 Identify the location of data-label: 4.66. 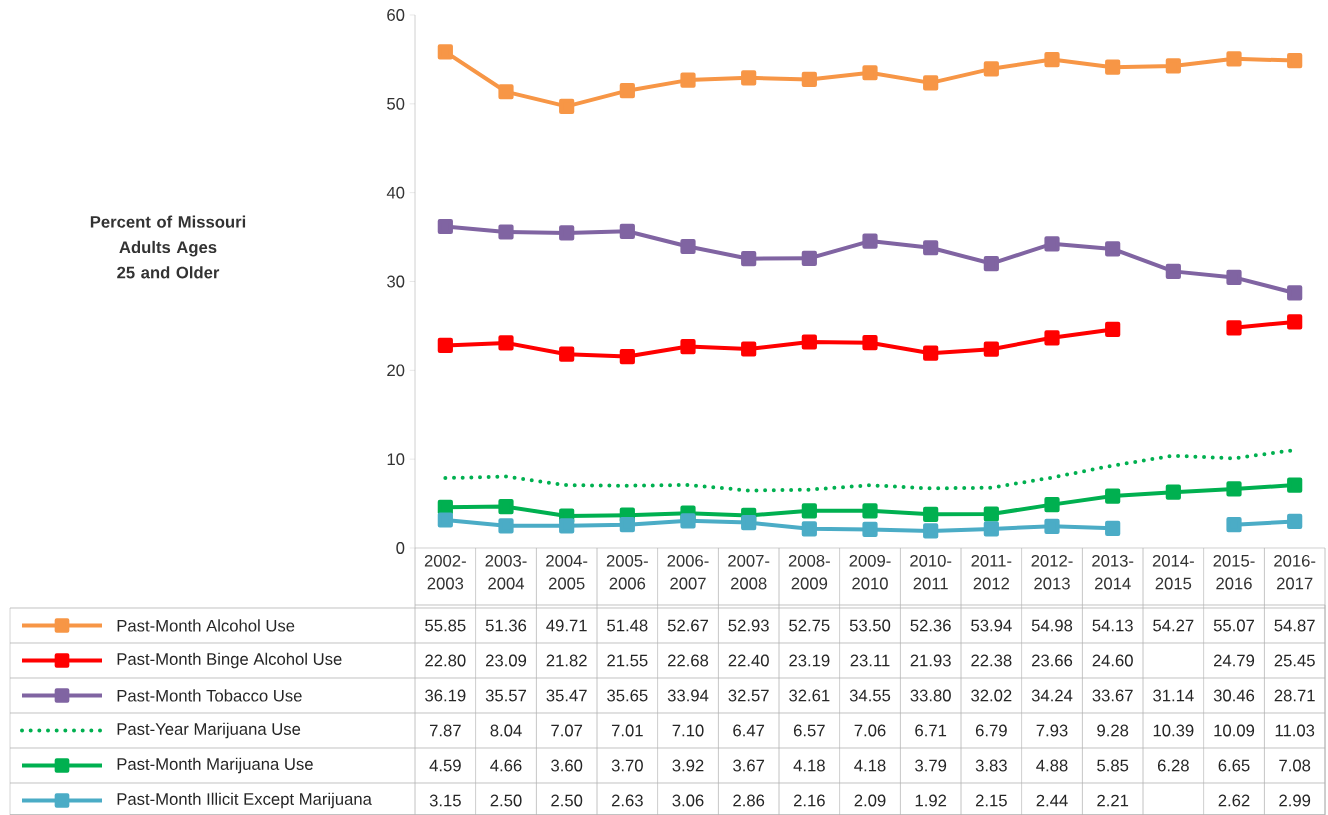
(506, 765).